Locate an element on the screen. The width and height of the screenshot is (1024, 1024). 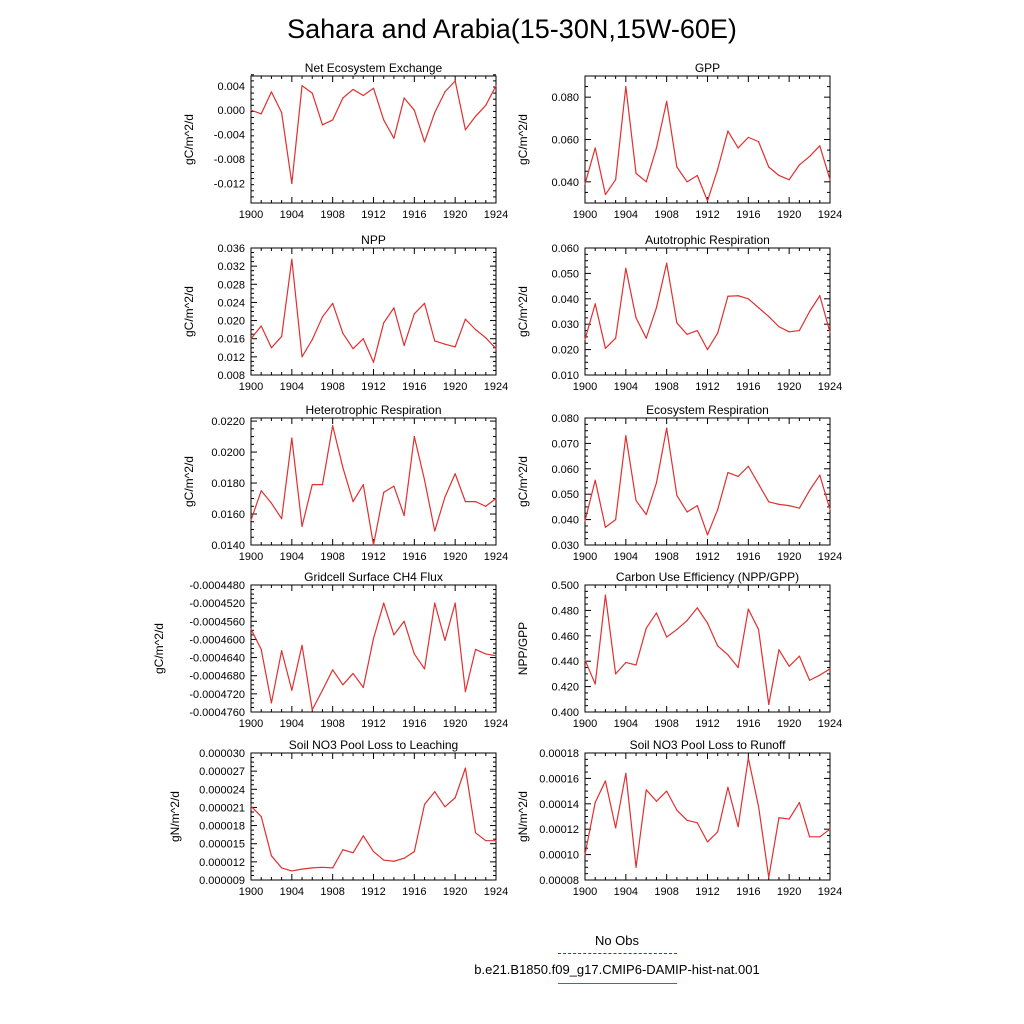
y-tick-label: 0.440 is located at coordinates (565, 662).